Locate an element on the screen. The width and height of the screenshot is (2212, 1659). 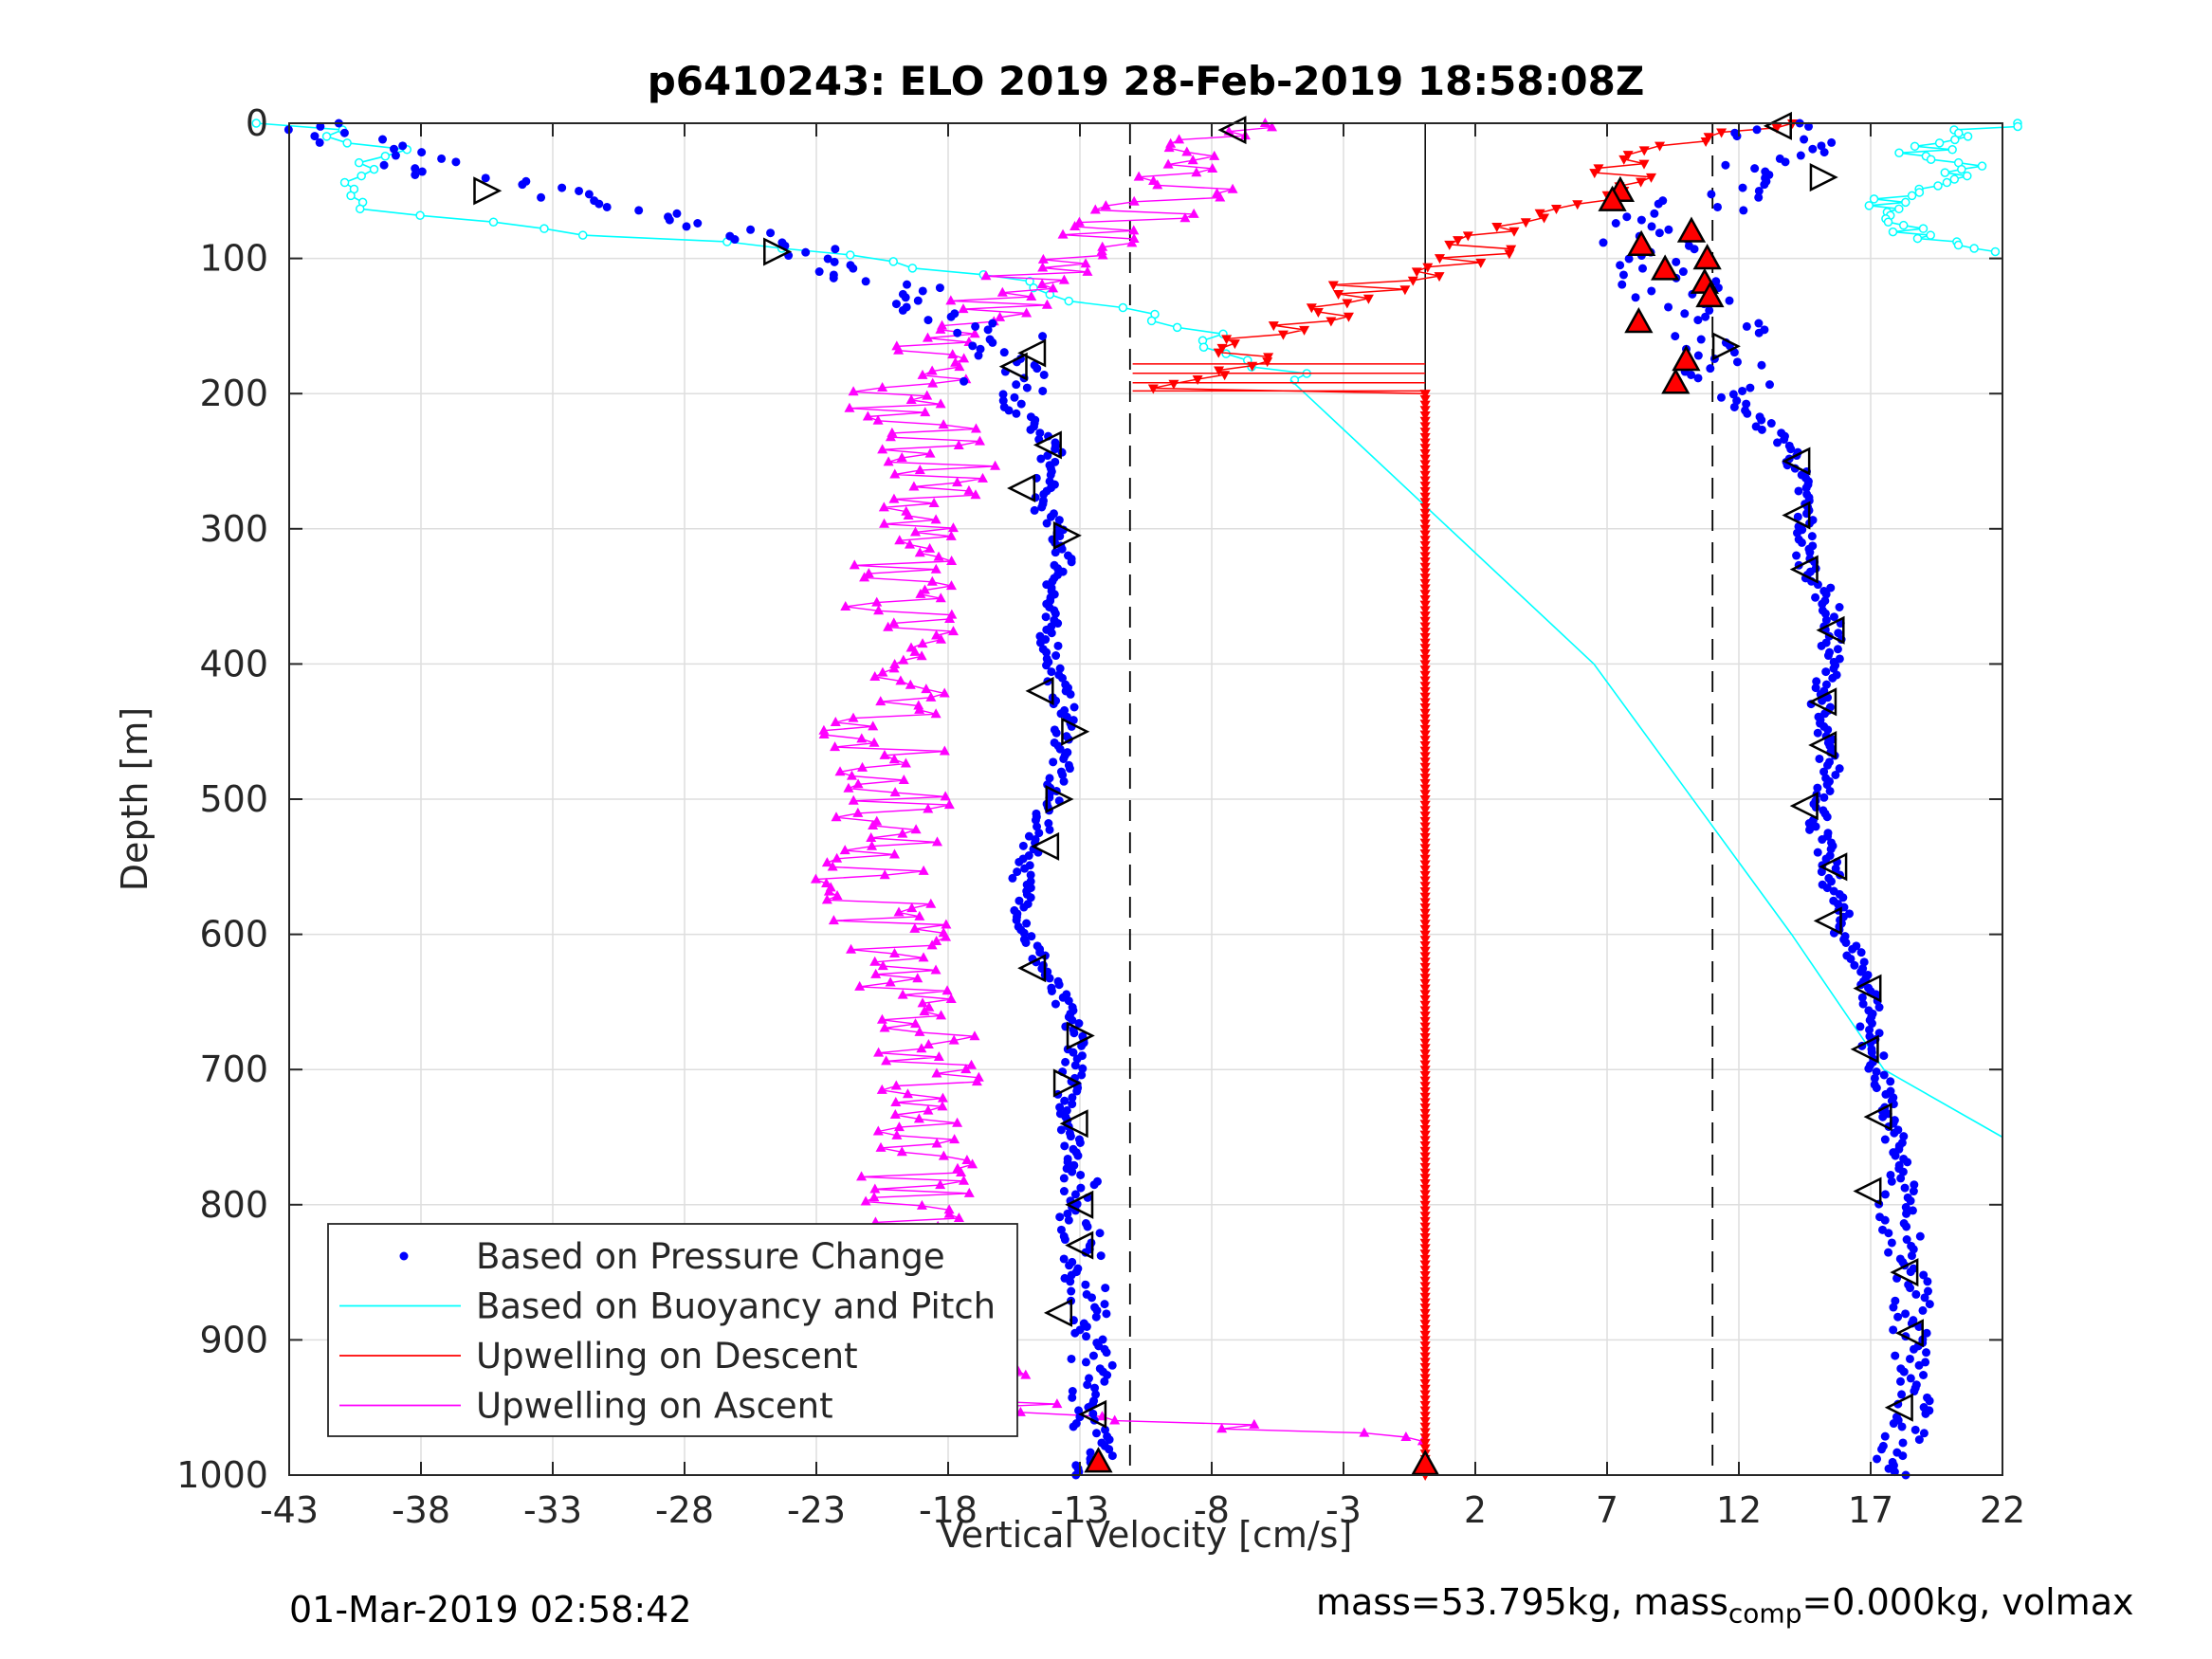
x-axis-label: Vertical Velocity [cm/s] is located at coordinates (1146, 1535).